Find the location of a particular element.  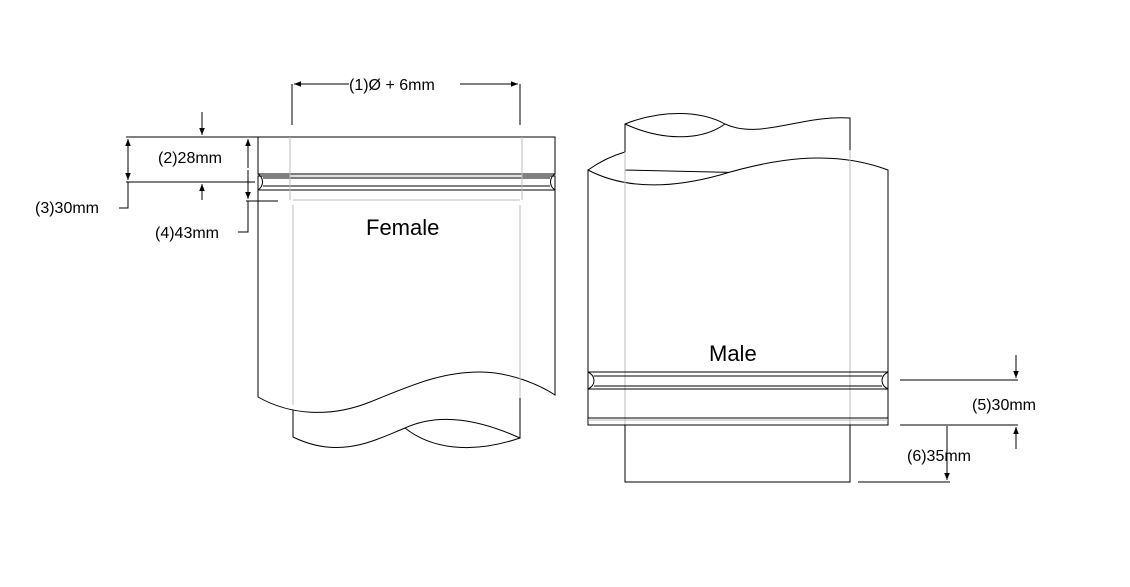

male-label: Male is located at coordinates (733, 353).